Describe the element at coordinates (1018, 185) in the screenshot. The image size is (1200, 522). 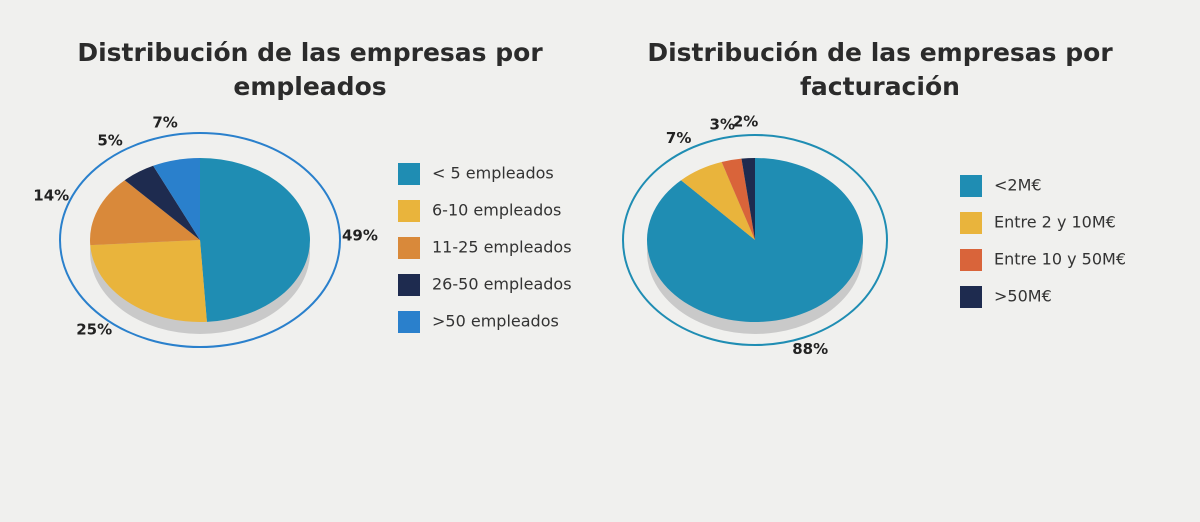
I see `legend-label: <2M€` at that location.